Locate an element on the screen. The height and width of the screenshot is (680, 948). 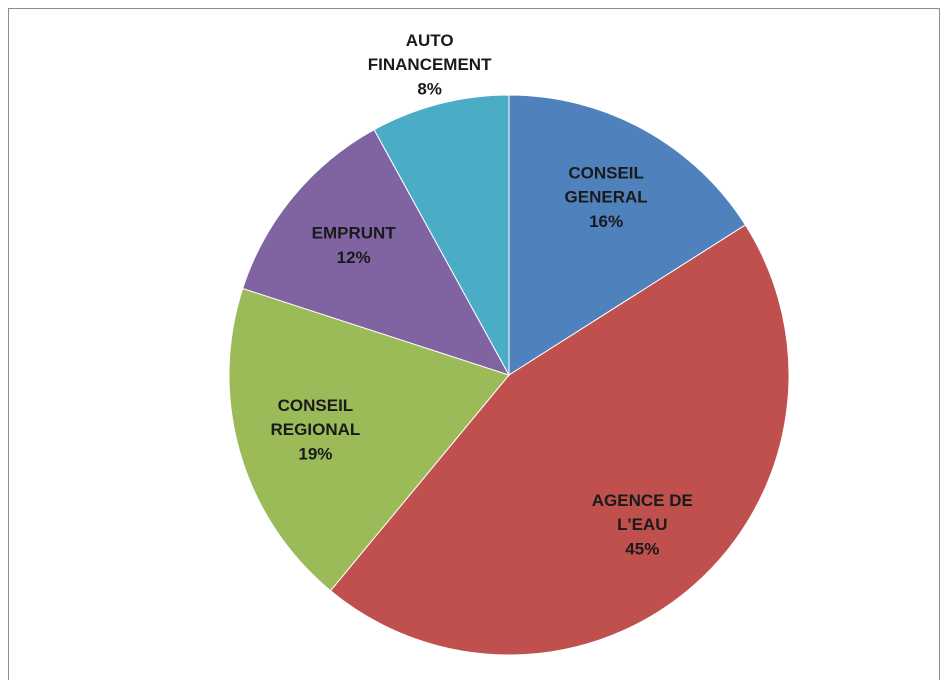
label-line: REGIONAL is located at coordinates (316, 430).